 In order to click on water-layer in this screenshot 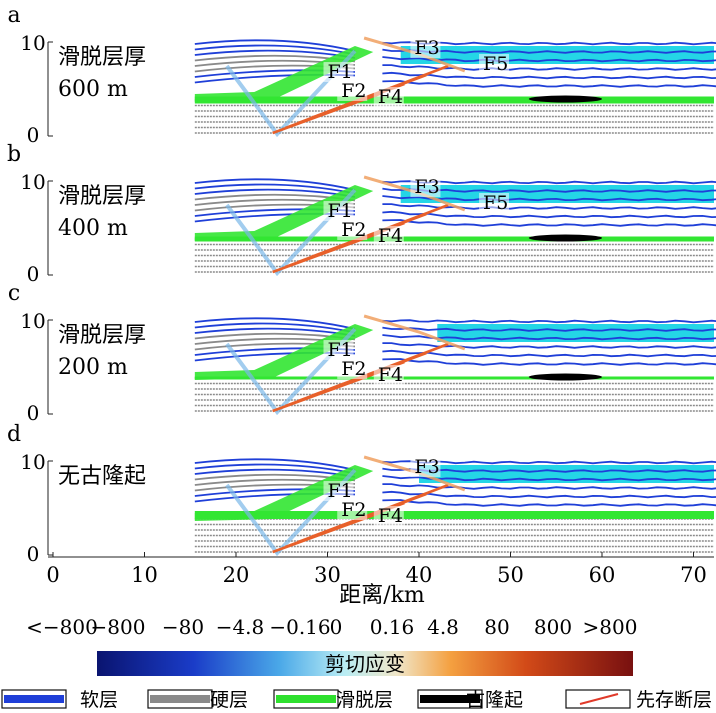, I will do `click(575, 333)`.